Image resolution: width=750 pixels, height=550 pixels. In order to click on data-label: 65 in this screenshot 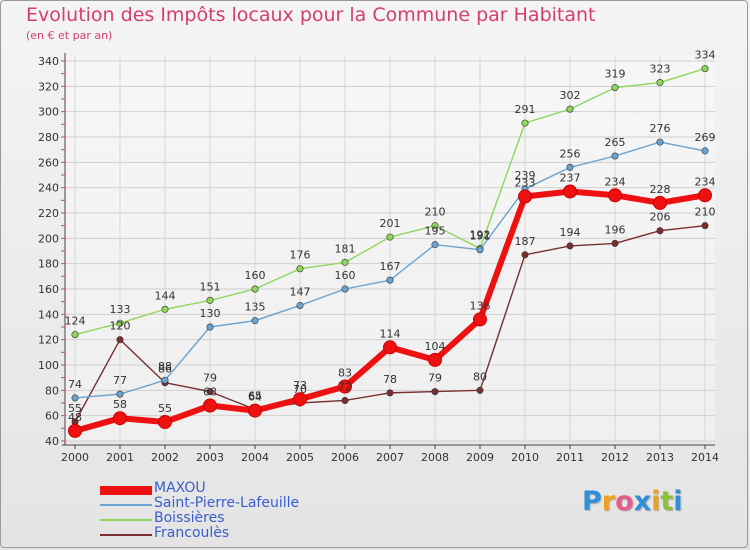, I will do `click(255, 395)`.